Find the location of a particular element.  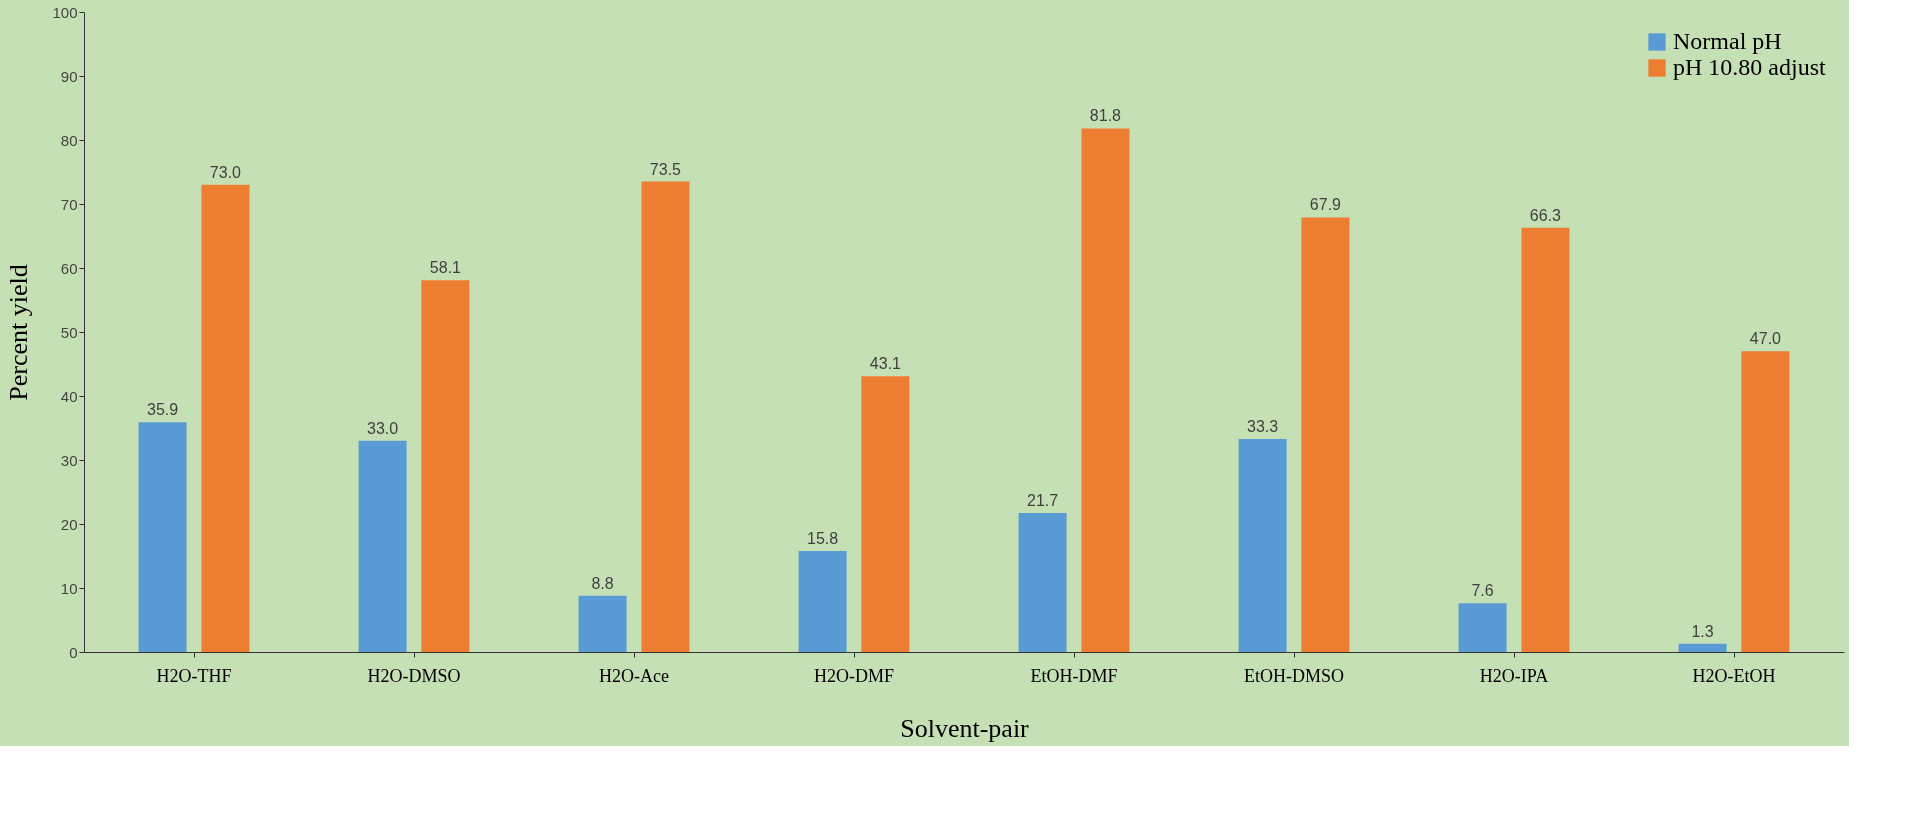

y-tick-label: 30 is located at coordinates (69, 460).